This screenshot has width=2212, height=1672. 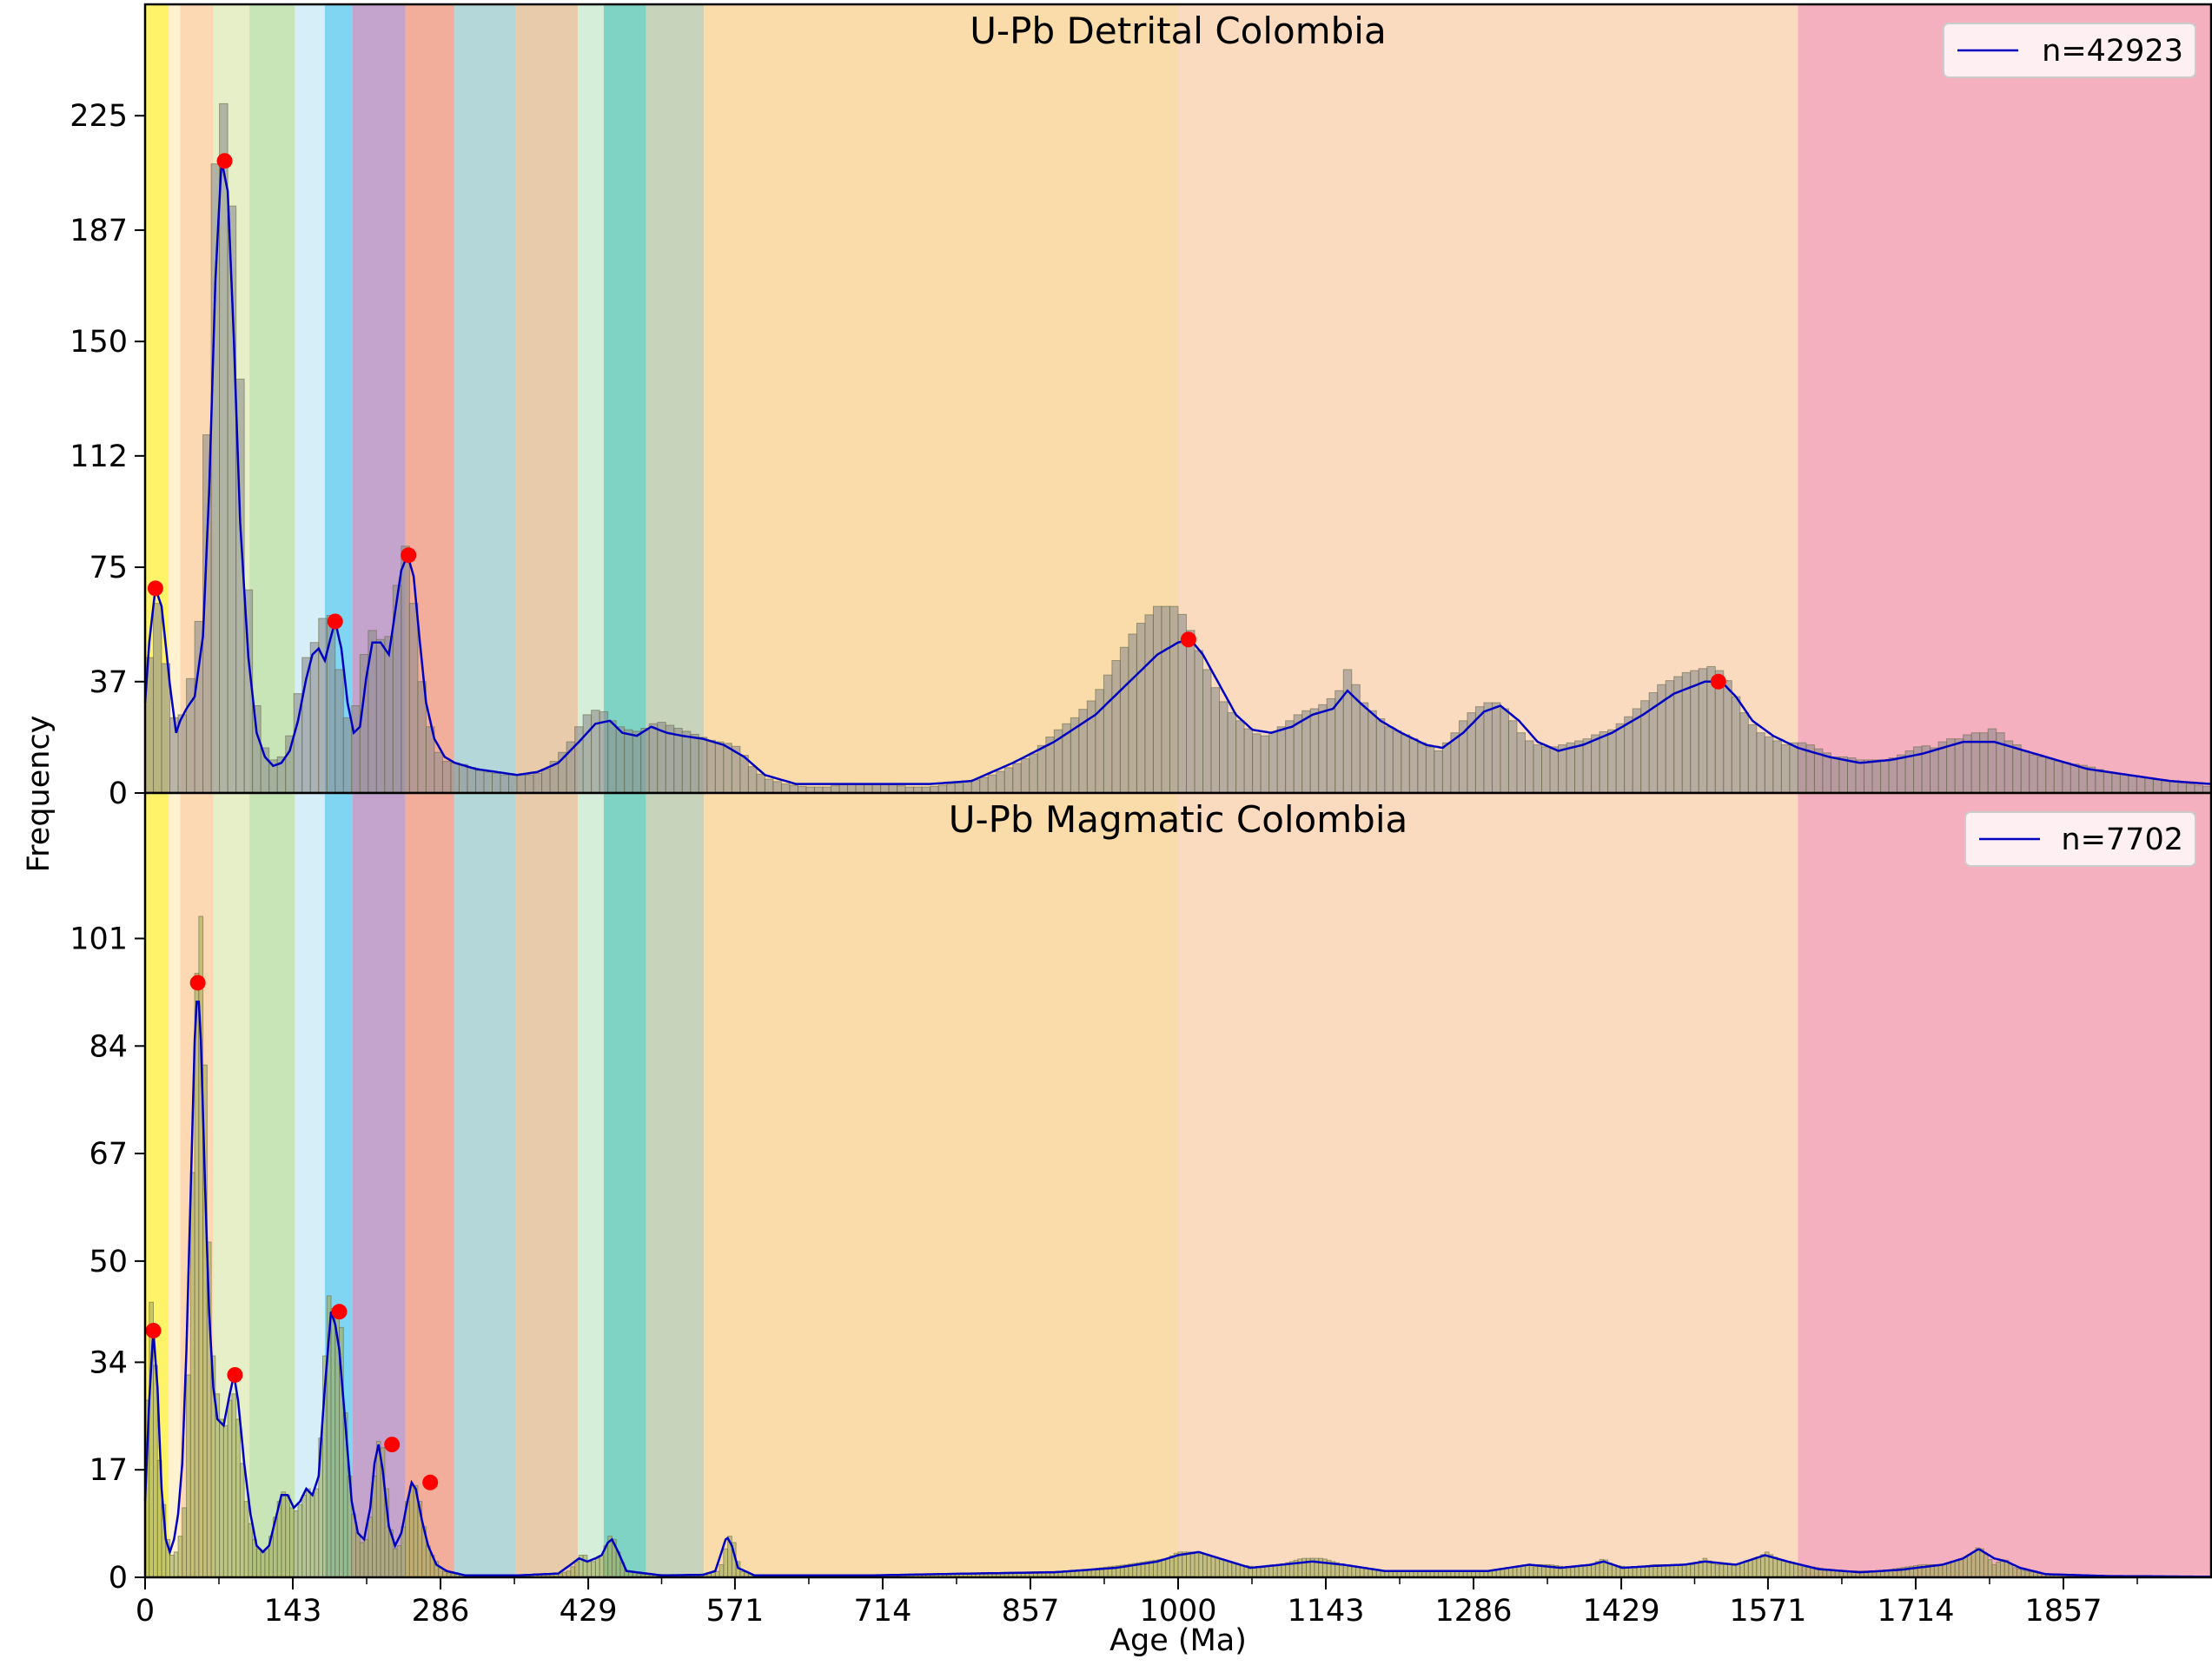 What do you see at coordinates (108, 1362) in the screenshot?
I see `y-tick-label: 34` at bounding box center [108, 1362].